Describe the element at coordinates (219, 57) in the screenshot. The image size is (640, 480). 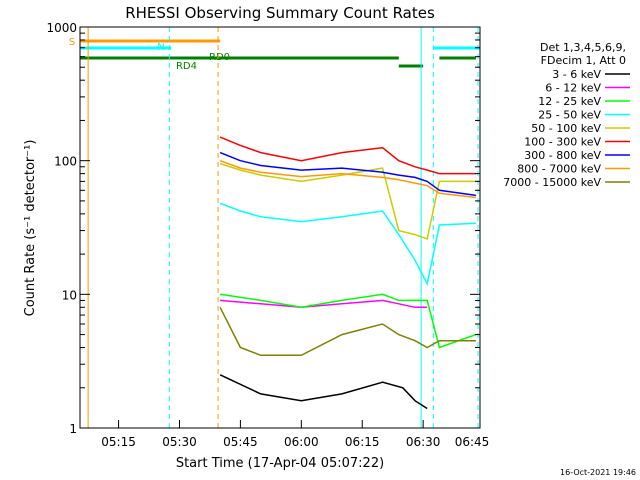
I see `flag-label-rd0: RD0` at that location.